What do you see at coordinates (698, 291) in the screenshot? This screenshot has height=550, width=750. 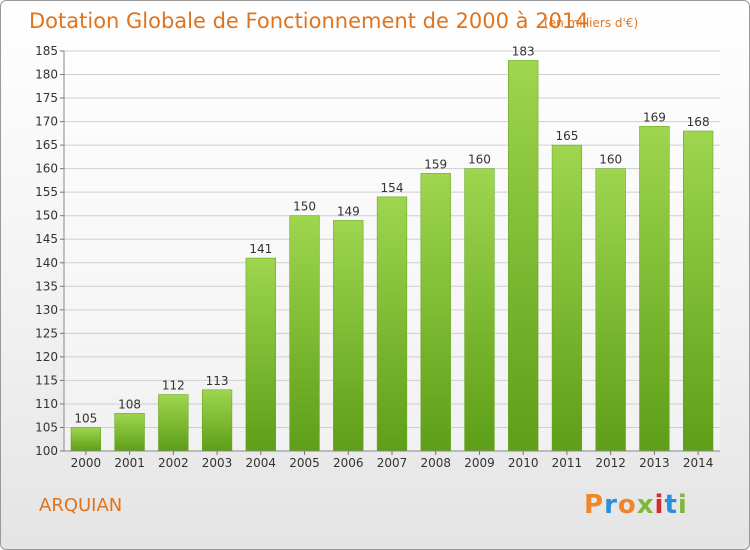 I see `bar-2014` at bounding box center [698, 291].